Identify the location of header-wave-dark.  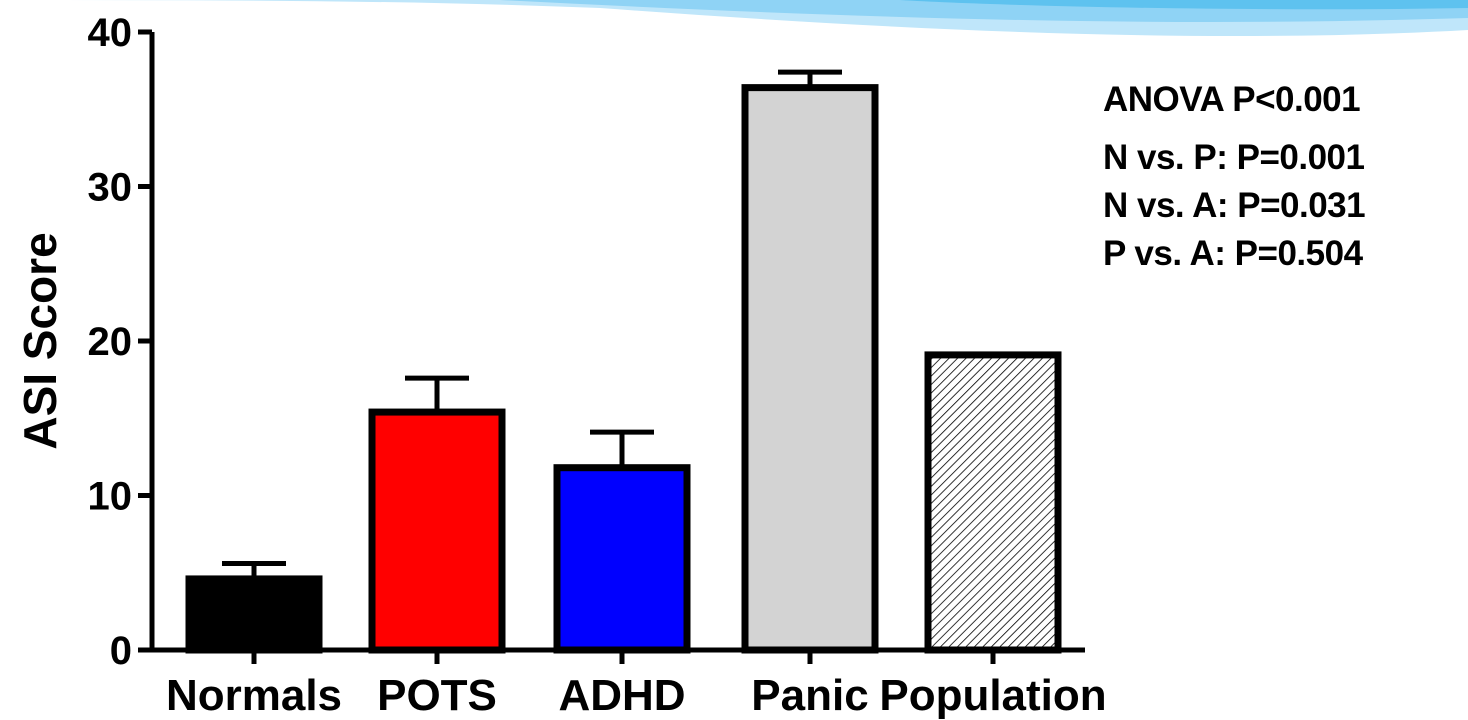
(1084, 5).